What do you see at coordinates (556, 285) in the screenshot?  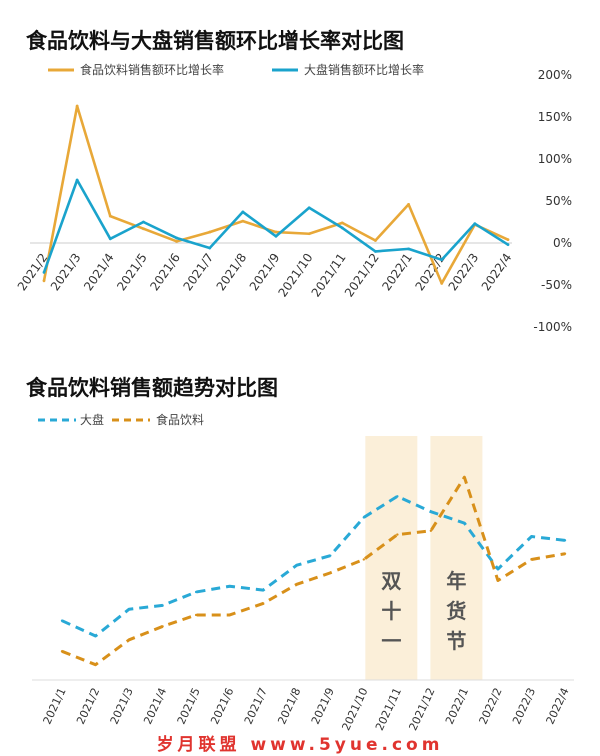 I see `chart1-y-tick: -50%` at bounding box center [556, 285].